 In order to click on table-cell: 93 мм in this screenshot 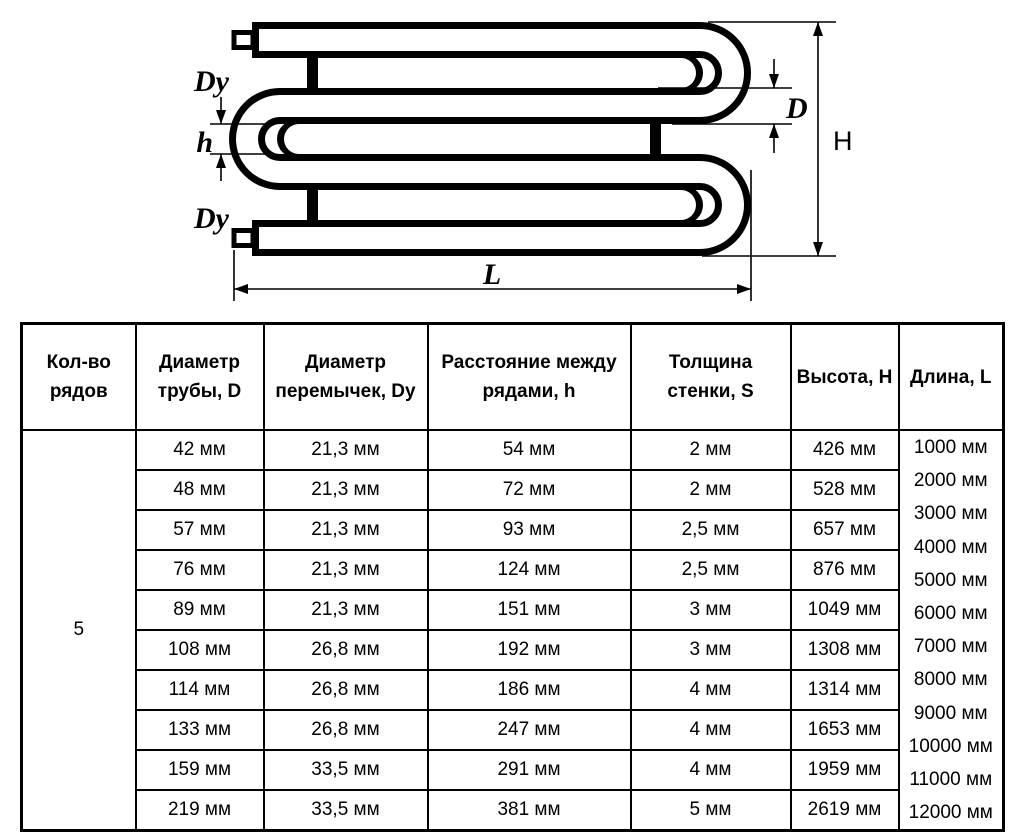, I will do `click(529, 530)`.